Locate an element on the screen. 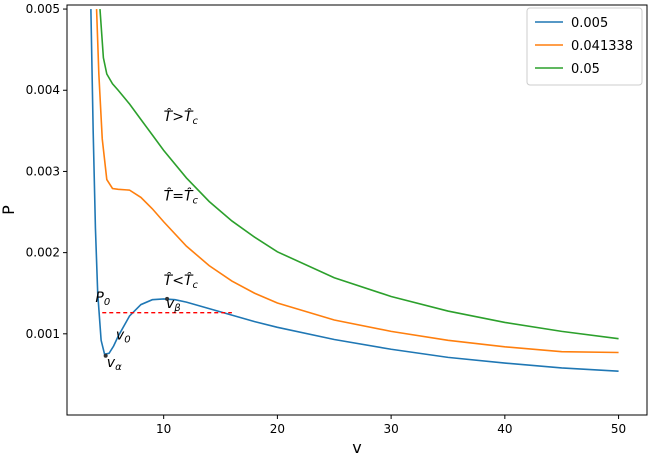 The image size is (650, 456). x-tick-label-2: 30 is located at coordinates (390, 429).